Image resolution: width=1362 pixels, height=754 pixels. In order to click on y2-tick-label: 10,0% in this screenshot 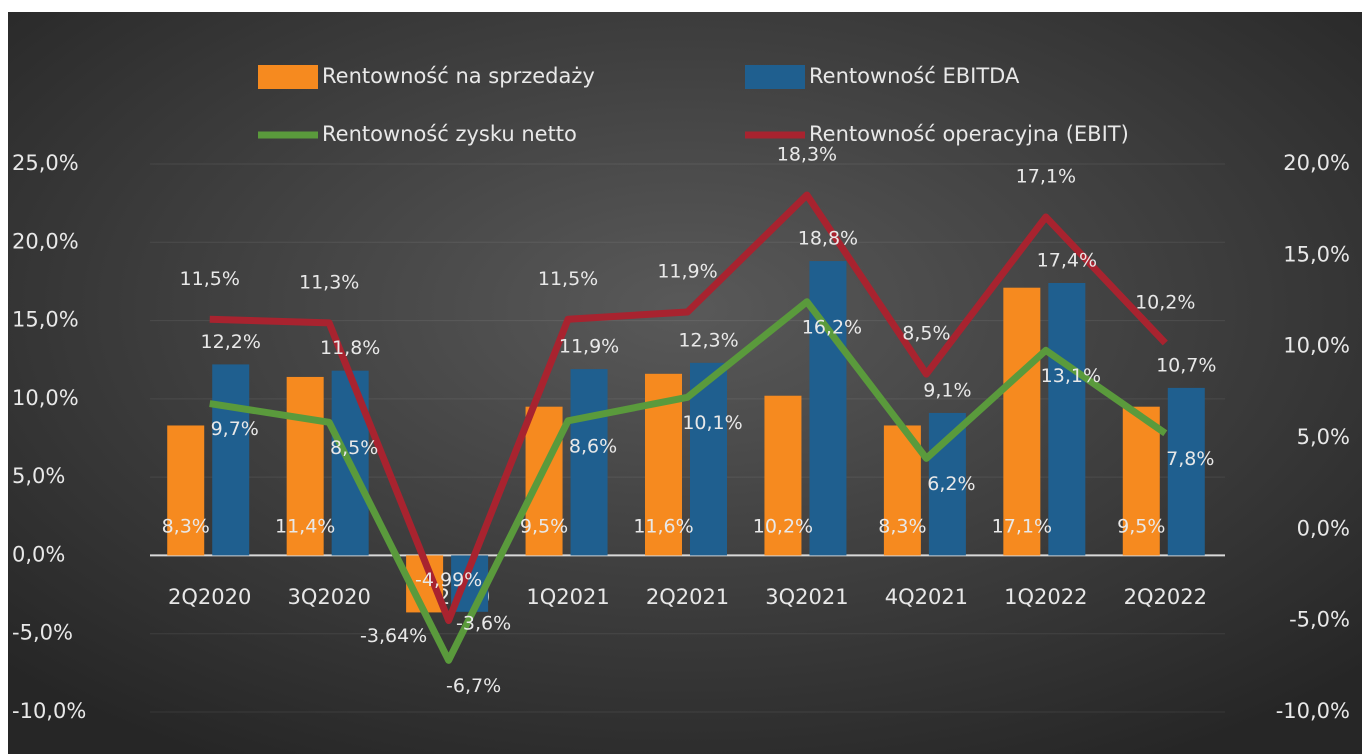, I will do `click(1316, 346)`.